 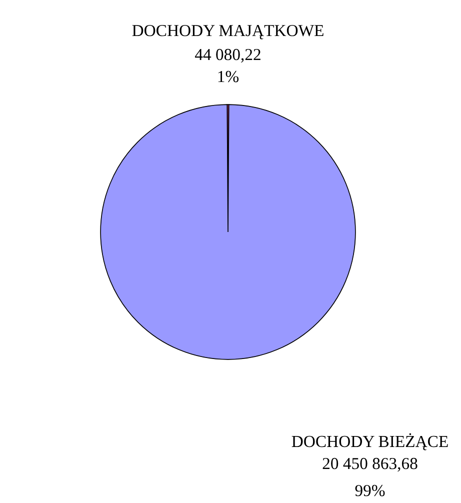 What do you see at coordinates (228, 32) in the screenshot?
I see `slice-label: DOCHODY MAJĄTKOWE` at bounding box center [228, 32].